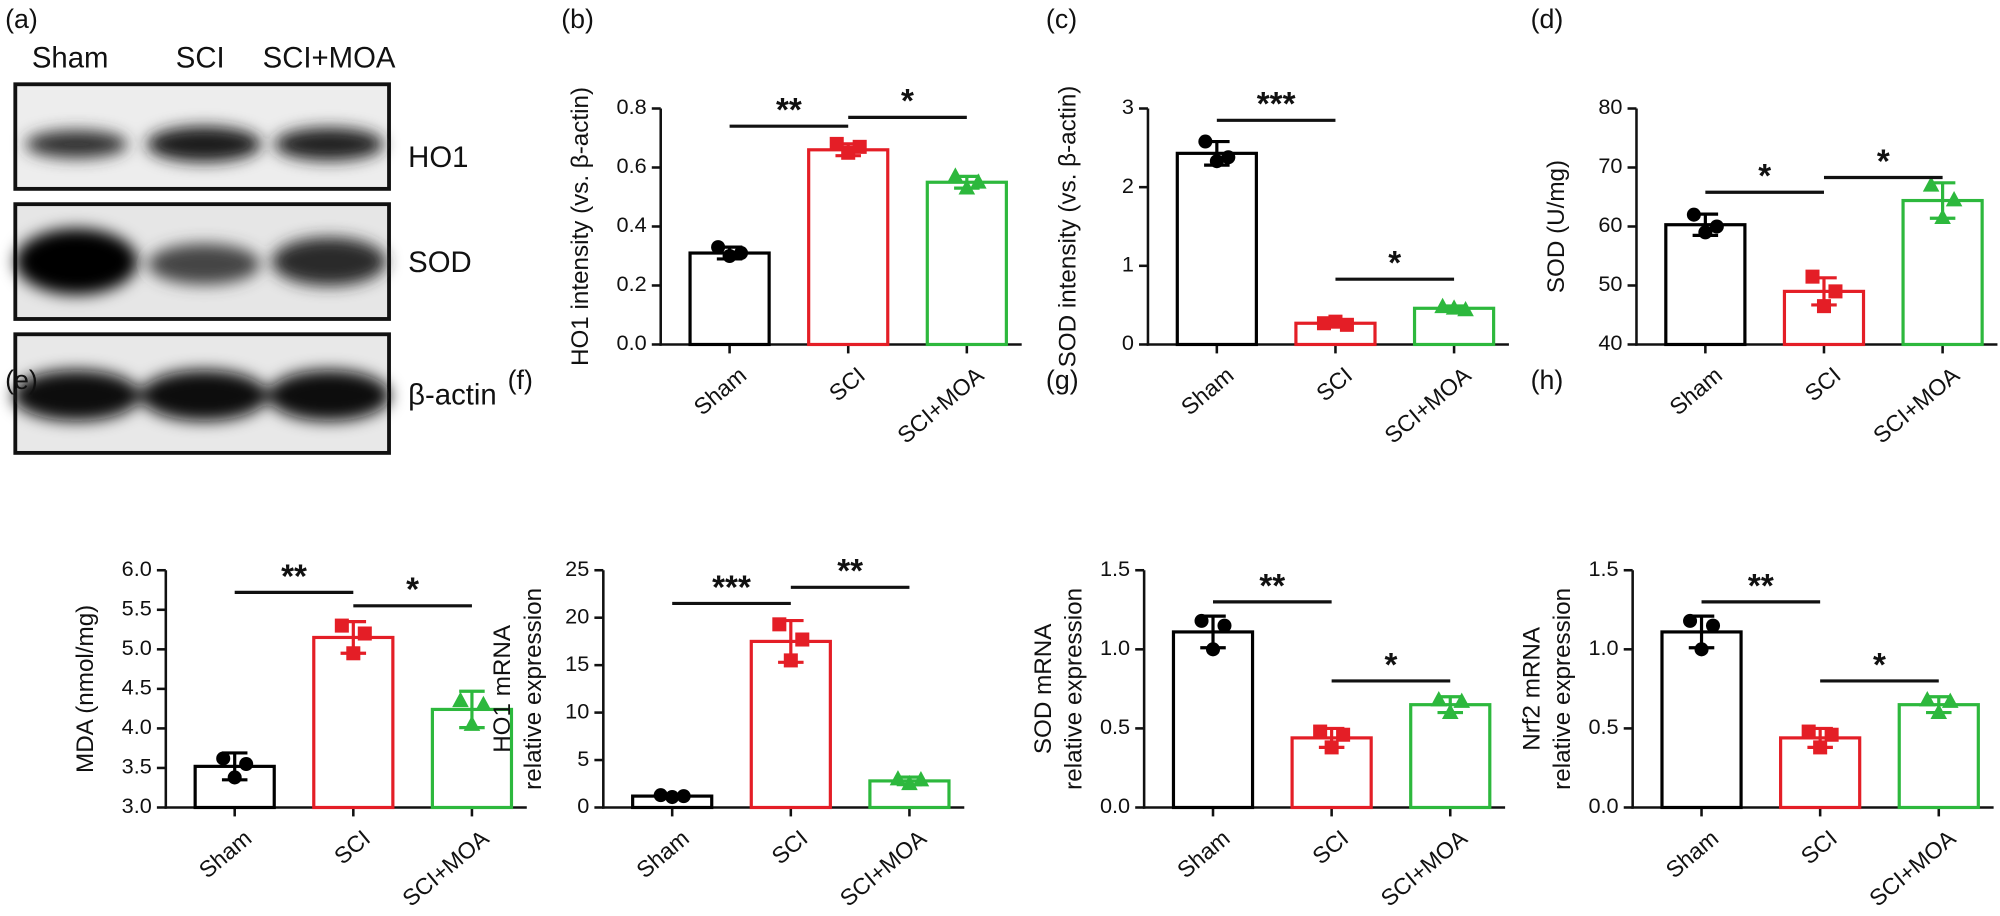 The width and height of the screenshot is (2000, 916). Describe the element at coordinates (1610, 342) in the screenshot. I see `y-tick-label: 40` at that location.